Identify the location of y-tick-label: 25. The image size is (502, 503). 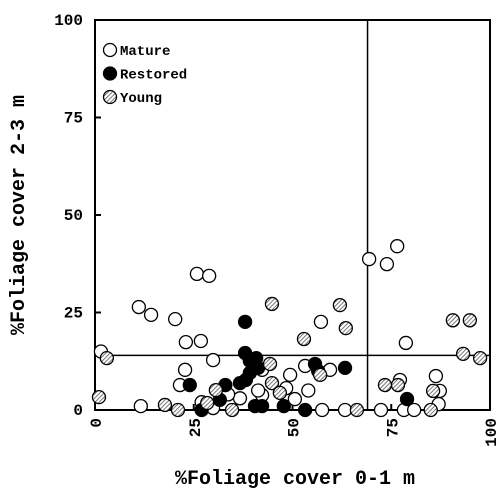
(73, 314).